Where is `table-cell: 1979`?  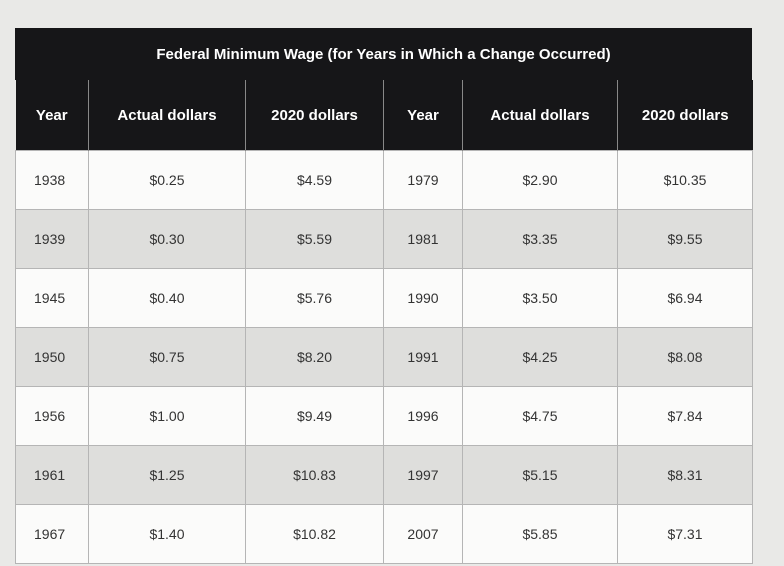
table-cell: 1979 is located at coordinates (423, 180).